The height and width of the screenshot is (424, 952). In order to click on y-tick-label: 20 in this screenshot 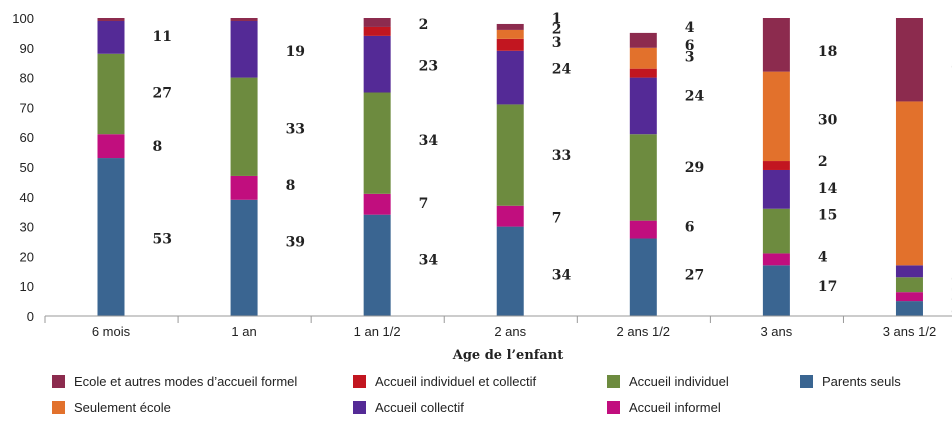, I will do `click(27, 256)`.